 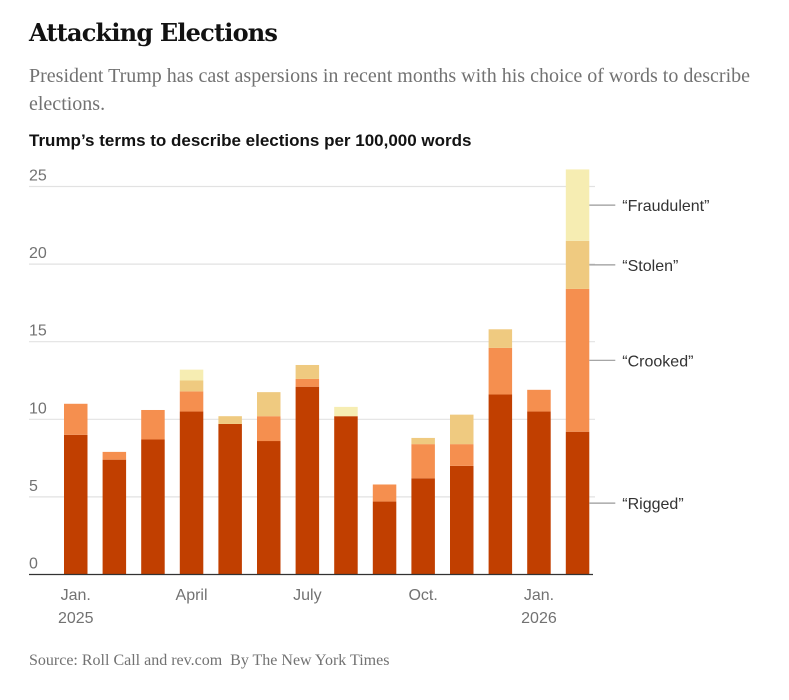 What do you see at coordinates (422, 595) in the screenshot?
I see `x-tick-label: Oct.` at bounding box center [422, 595].